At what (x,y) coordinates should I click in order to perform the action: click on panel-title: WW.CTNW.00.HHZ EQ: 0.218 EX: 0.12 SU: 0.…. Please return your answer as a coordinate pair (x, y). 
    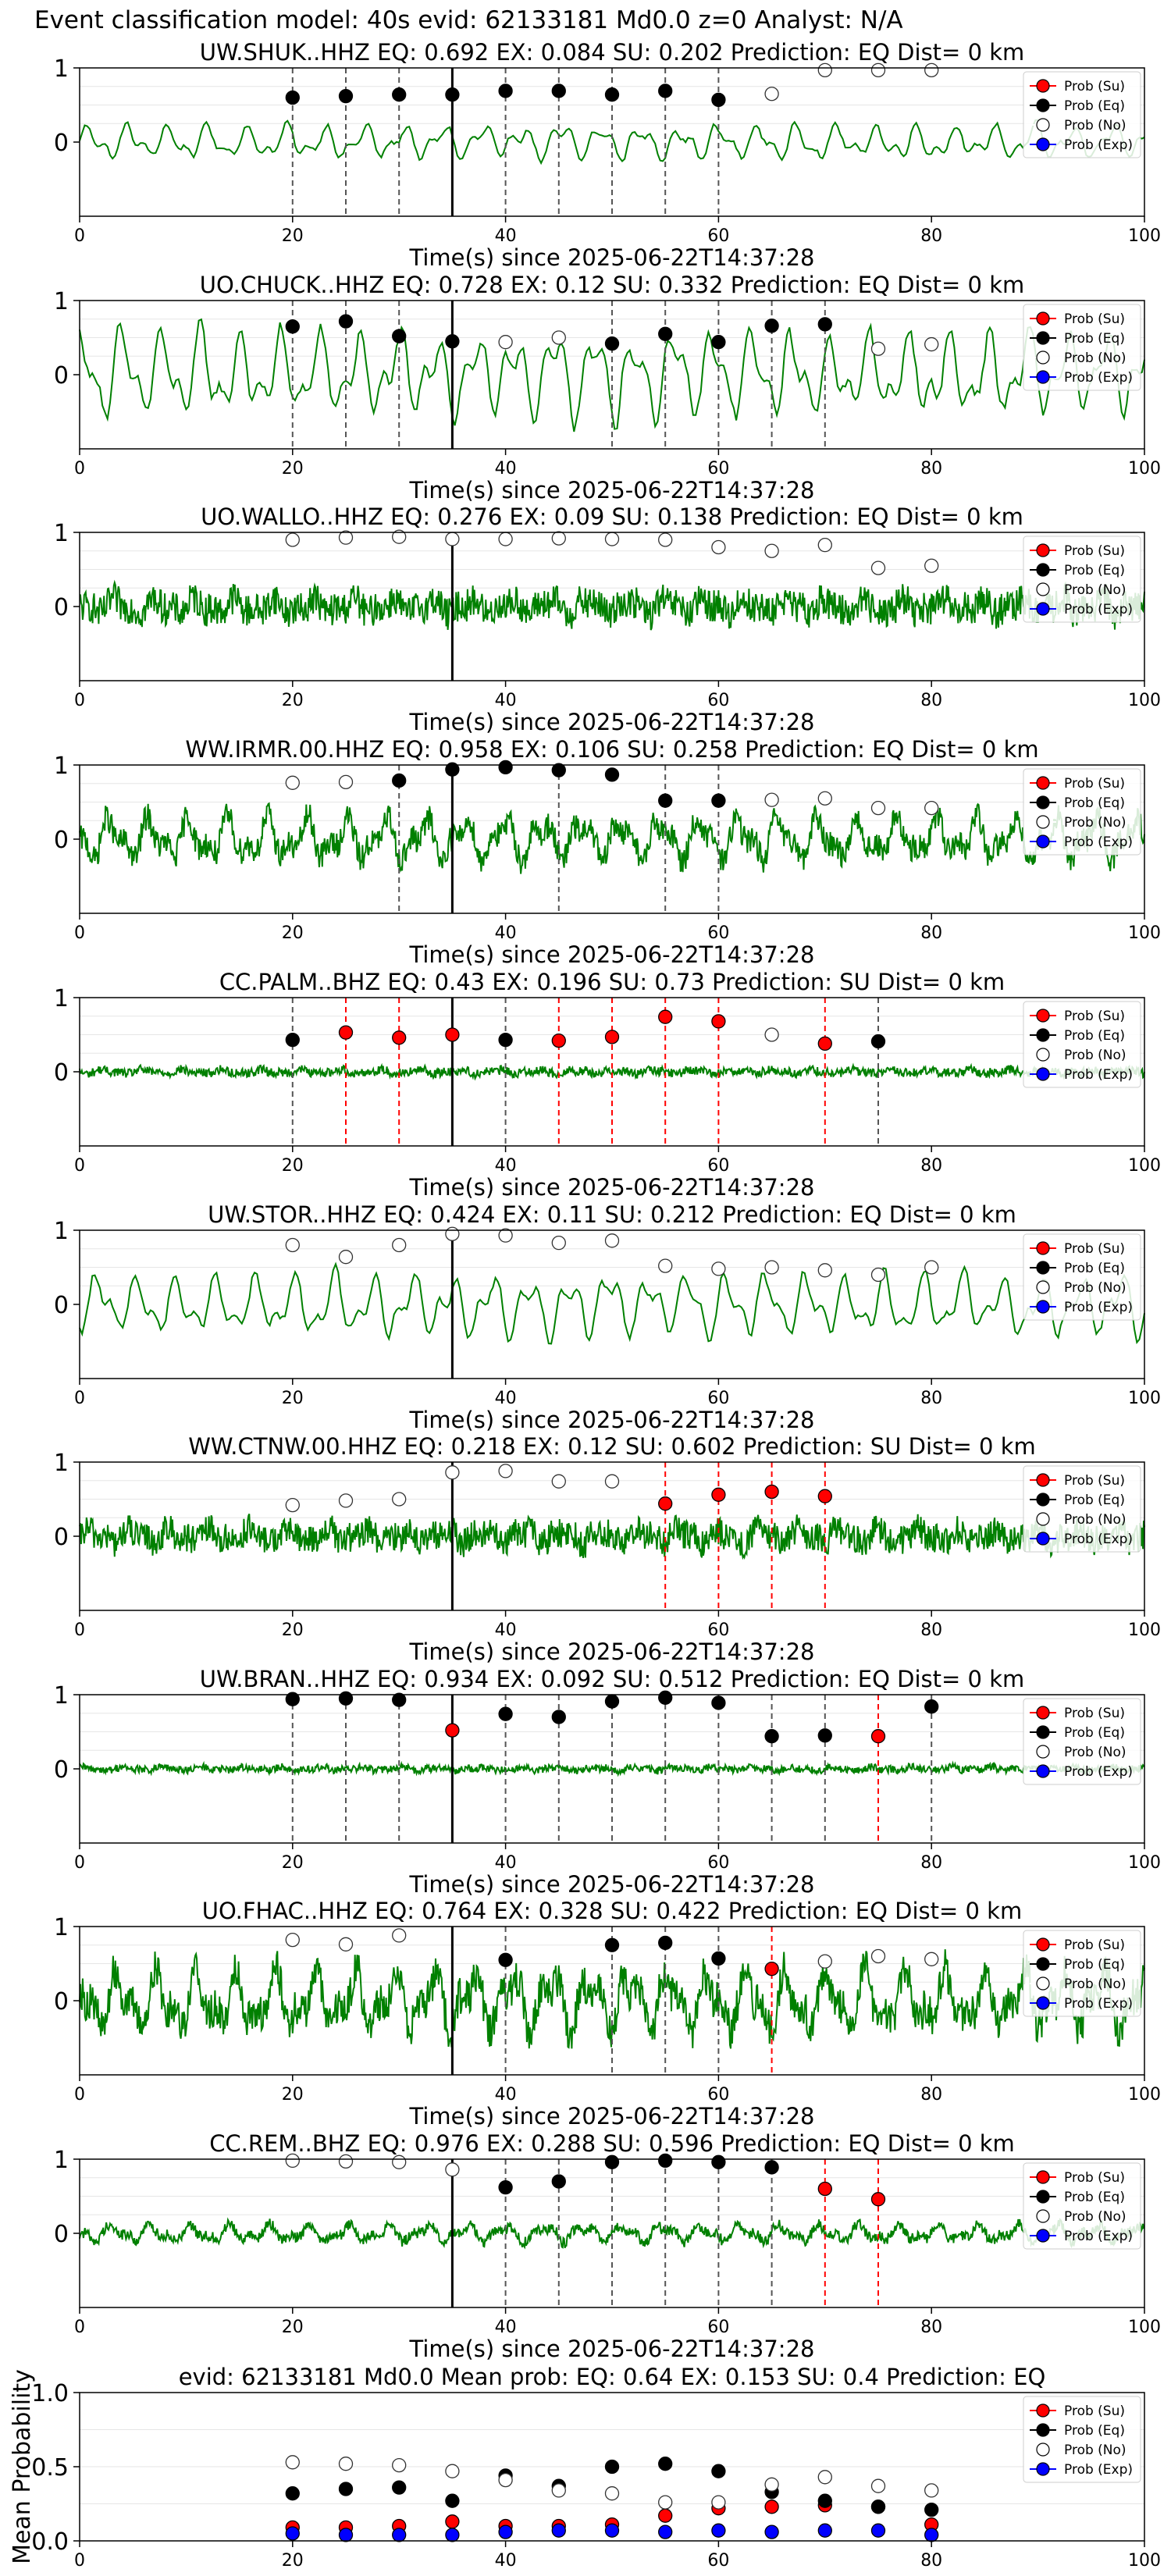
    Looking at the image, I should click on (612, 1446).